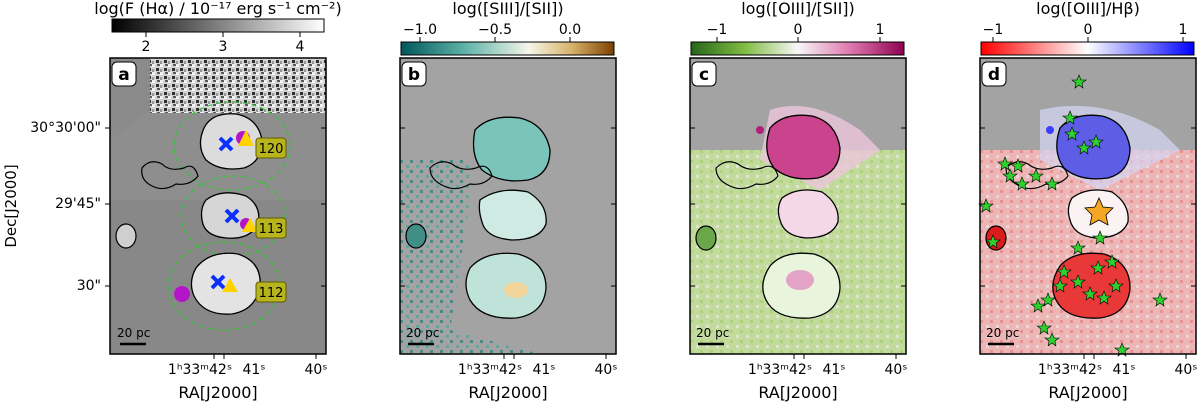 The image size is (1200, 405). Describe the element at coordinates (182, 294) in the screenshot. I see `marker-circle` at that location.